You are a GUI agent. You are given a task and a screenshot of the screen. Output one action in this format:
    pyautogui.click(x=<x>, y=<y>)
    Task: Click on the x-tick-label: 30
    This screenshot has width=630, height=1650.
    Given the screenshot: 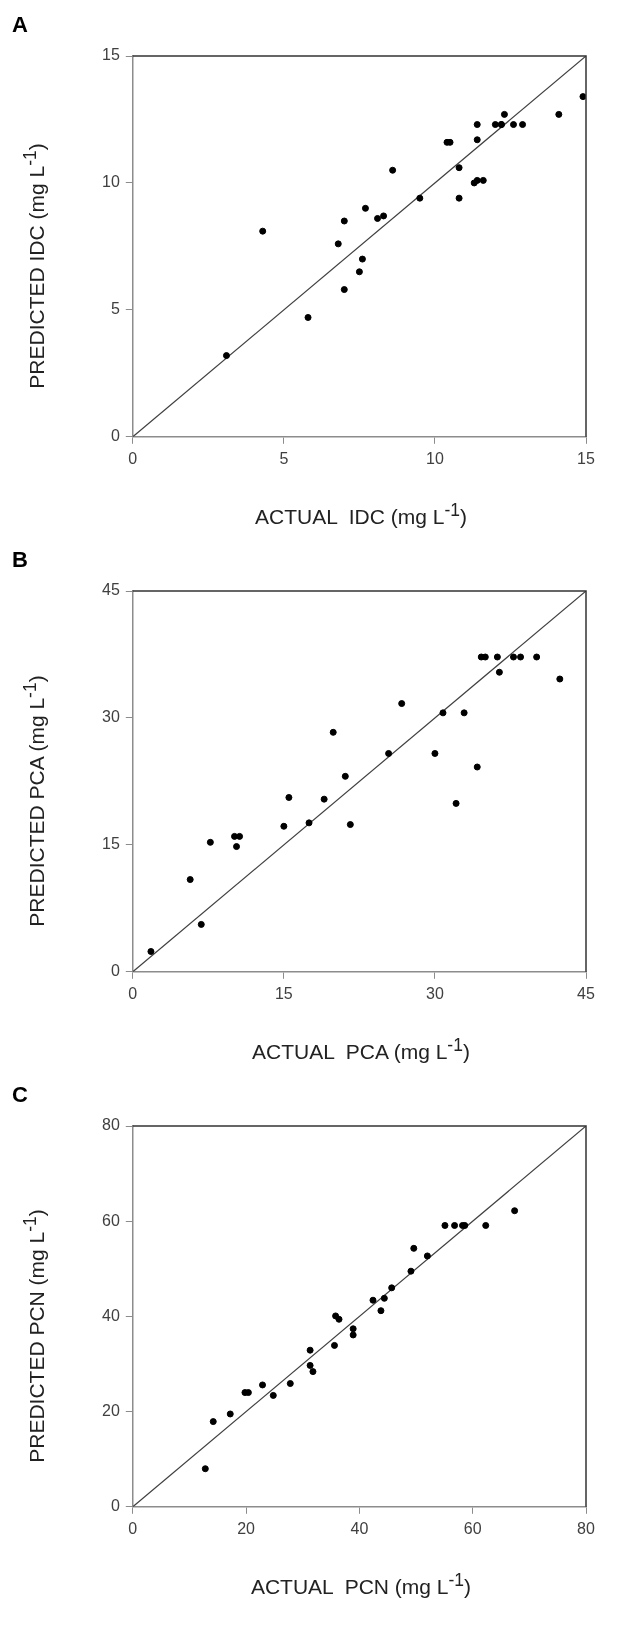 What is the action you would take?
    pyautogui.click(x=435, y=993)
    